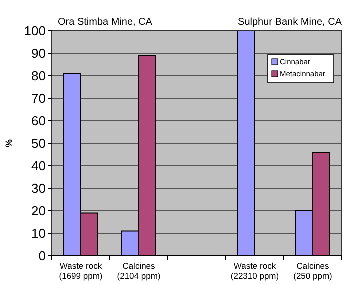  Describe the element at coordinates (39, 144) in the screenshot. I see `y-tick-label: 50` at that location.